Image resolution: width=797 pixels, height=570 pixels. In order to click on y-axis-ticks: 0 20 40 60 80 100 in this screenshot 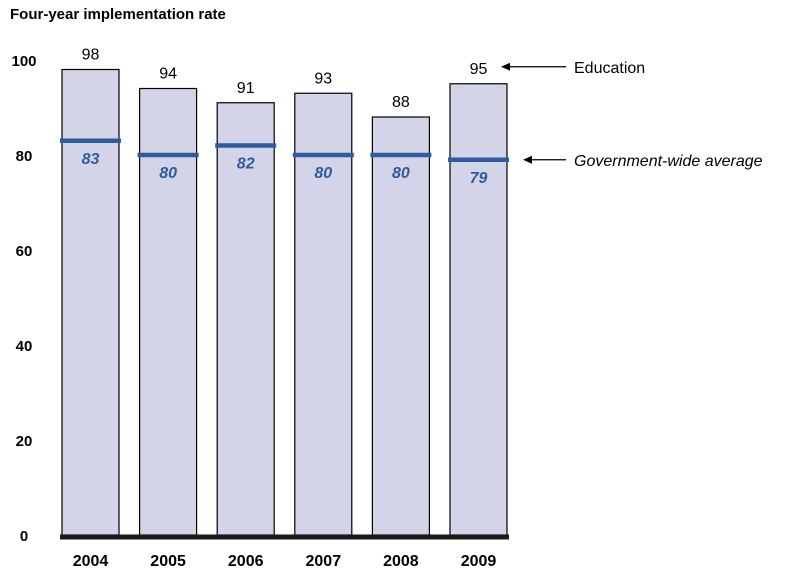, I will do `click(23, 299)`.